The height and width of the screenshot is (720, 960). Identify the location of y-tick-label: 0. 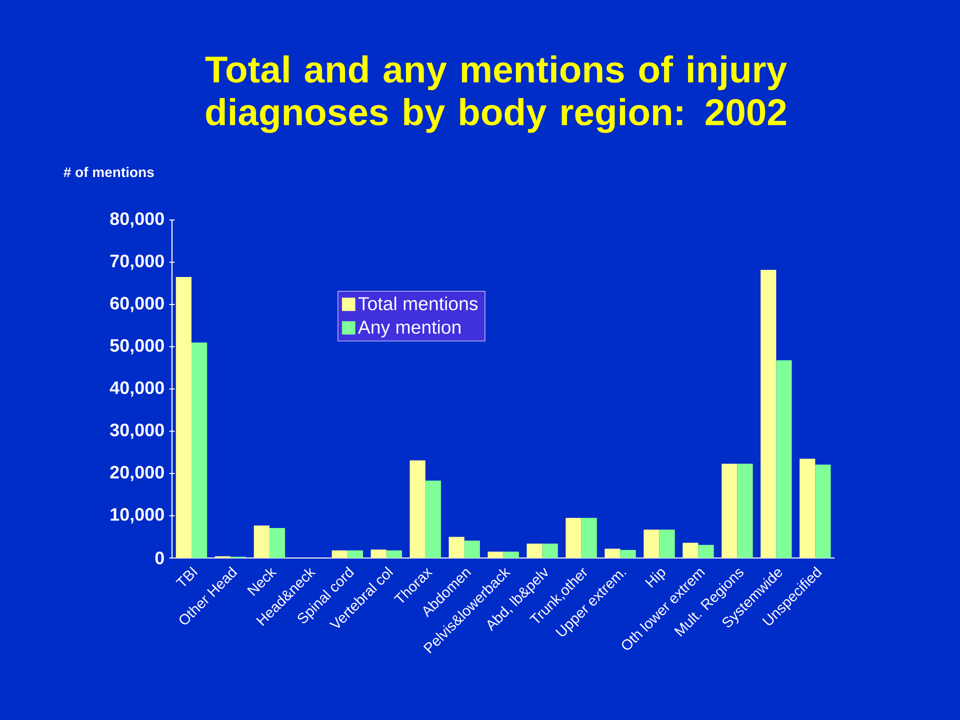
(159, 558).